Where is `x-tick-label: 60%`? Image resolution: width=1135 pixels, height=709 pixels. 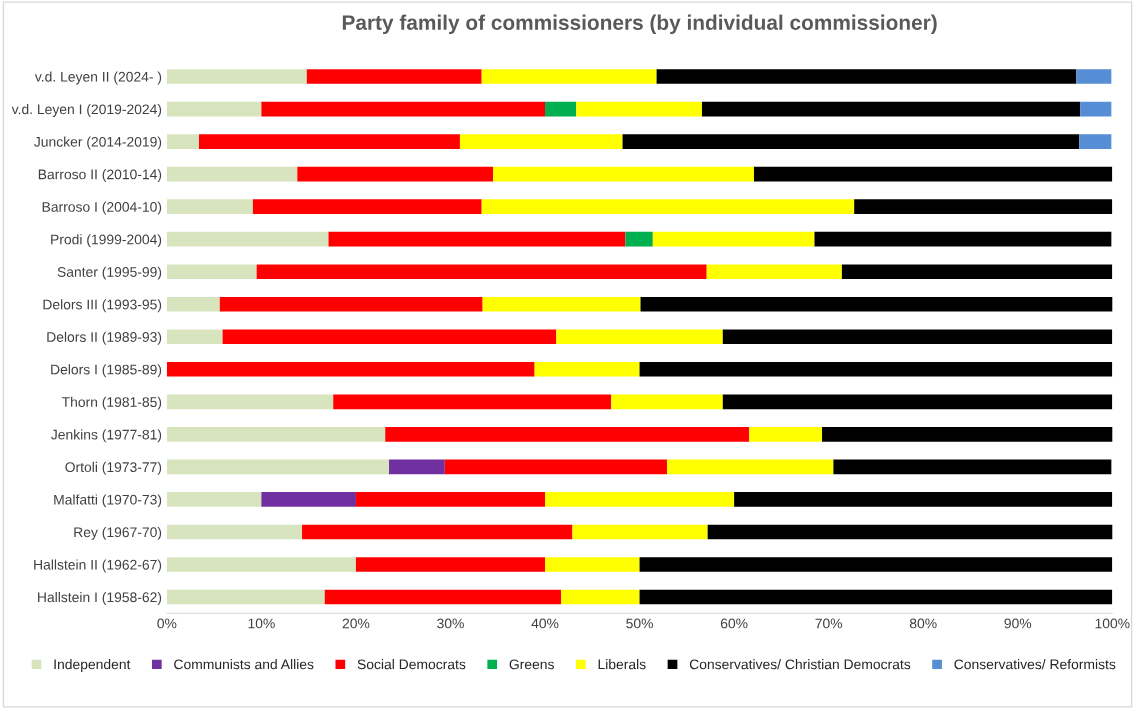 x-tick-label: 60% is located at coordinates (734, 623).